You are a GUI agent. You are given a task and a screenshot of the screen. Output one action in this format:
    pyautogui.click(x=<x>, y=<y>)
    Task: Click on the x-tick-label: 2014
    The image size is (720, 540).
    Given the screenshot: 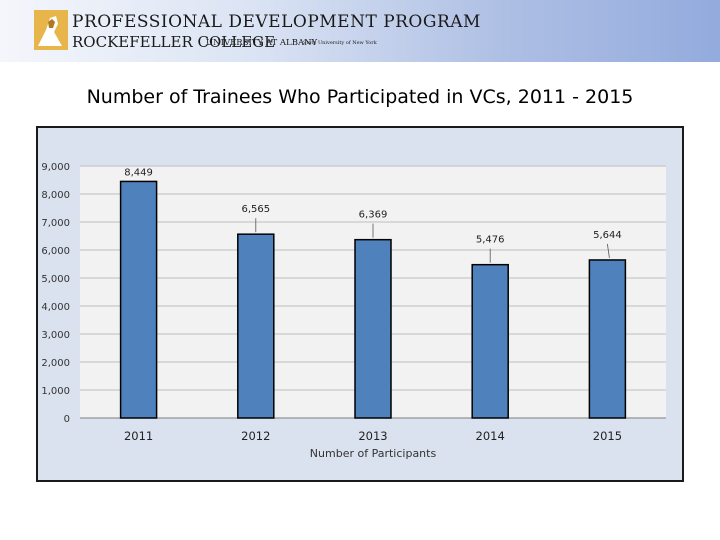 What is the action you would take?
    pyautogui.click(x=490, y=436)
    